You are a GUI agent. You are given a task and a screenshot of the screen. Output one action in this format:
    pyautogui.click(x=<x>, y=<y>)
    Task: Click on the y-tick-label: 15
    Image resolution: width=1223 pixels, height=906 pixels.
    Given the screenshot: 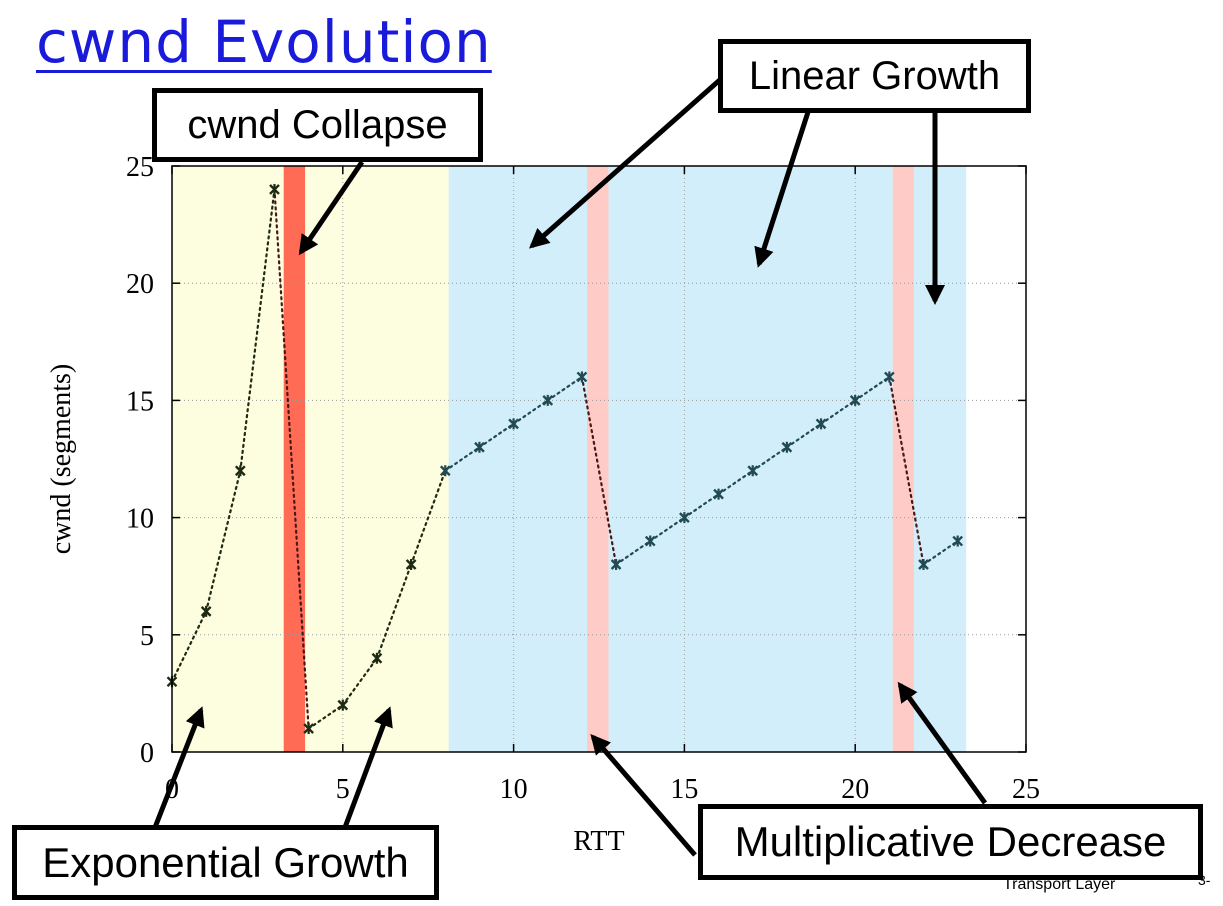 What is the action you would take?
    pyautogui.click(x=140, y=401)
    